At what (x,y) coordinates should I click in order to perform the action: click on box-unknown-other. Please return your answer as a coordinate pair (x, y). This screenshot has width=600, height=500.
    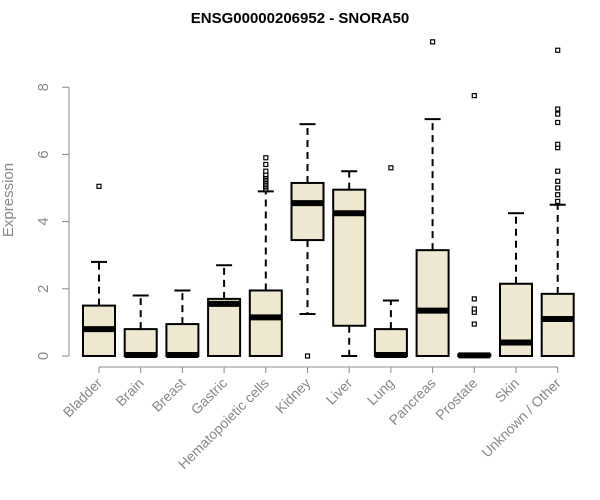
    Looking at the image, I should click on (557, 202).